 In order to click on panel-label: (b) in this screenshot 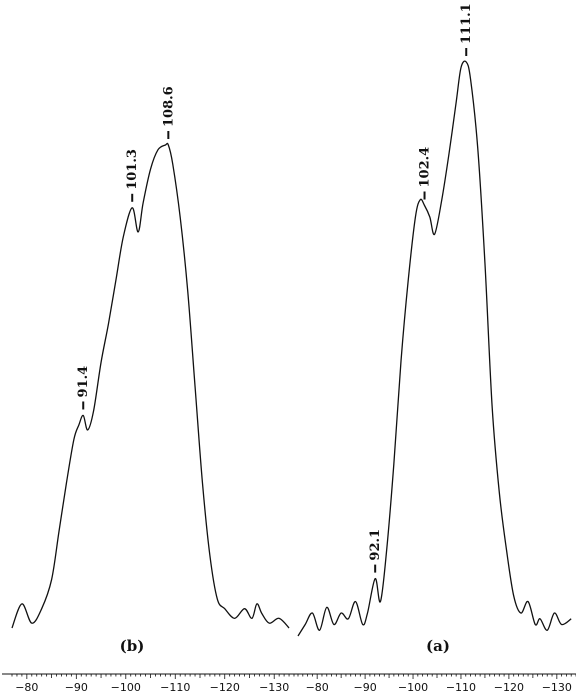, I will do `click(132, 646)`.